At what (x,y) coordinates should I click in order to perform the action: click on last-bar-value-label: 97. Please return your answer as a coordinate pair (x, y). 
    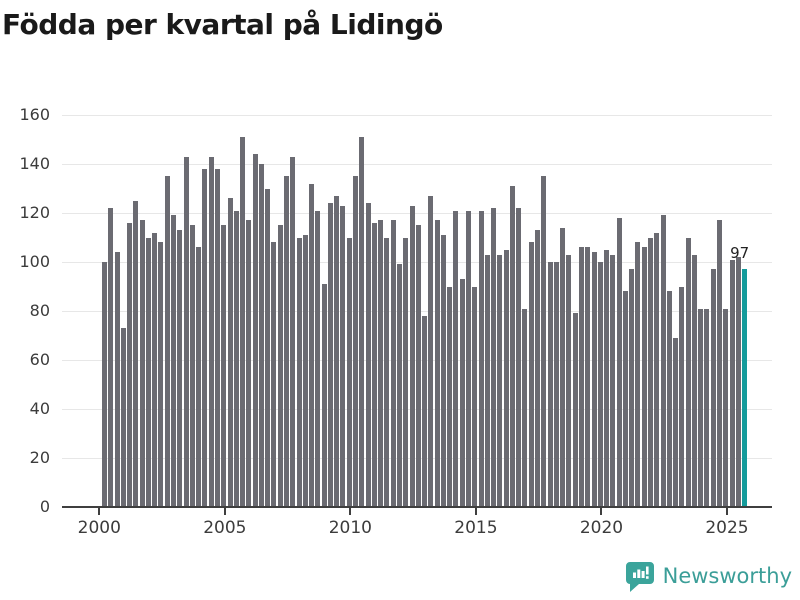
    Looking at the image, I should click on (740, 253).